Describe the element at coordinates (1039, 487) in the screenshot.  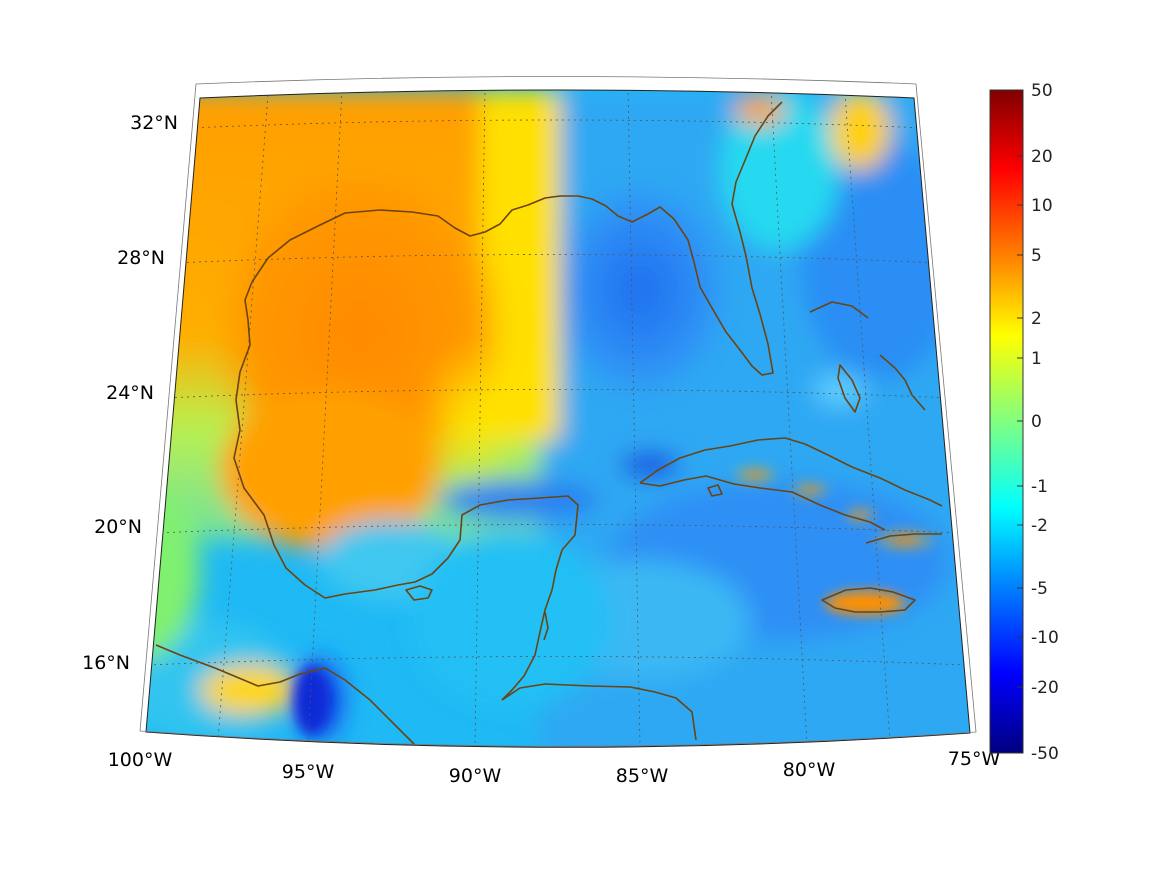
I see `colorbar-tick: -1` at that location.